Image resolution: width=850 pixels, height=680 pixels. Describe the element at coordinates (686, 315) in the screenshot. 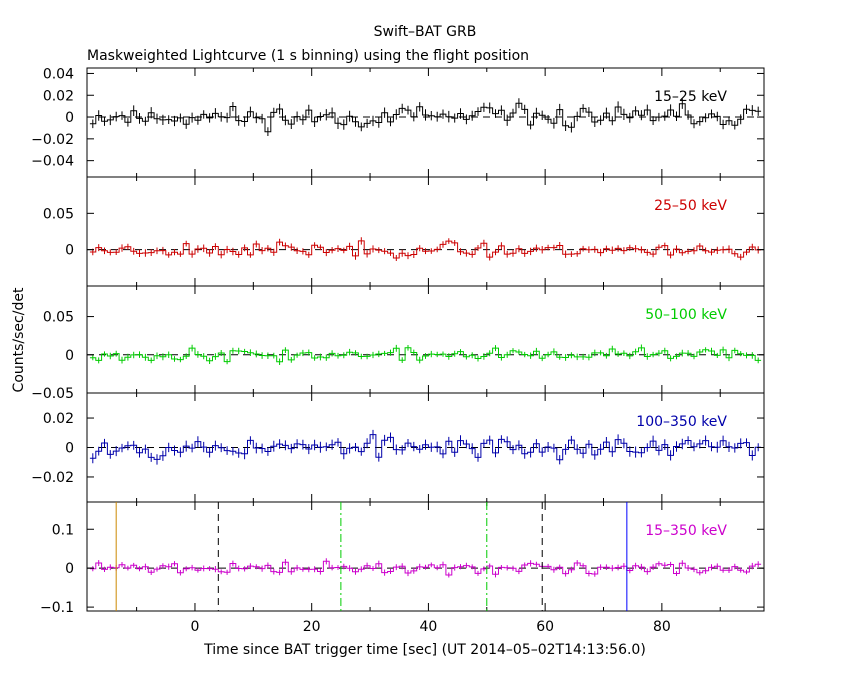

I see `band-label: 50–100 keV` at that location.